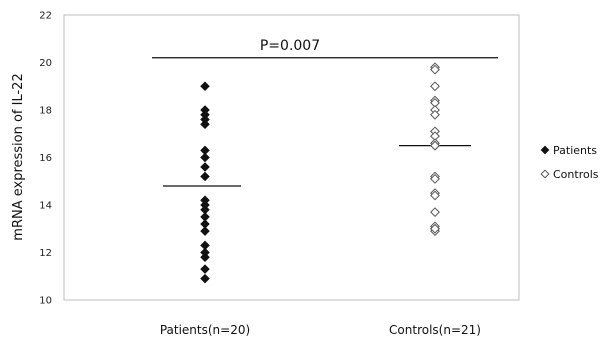 This screenshot has width=612, height=348. I want to click on y-tick-label: 18, so click(45, 111).